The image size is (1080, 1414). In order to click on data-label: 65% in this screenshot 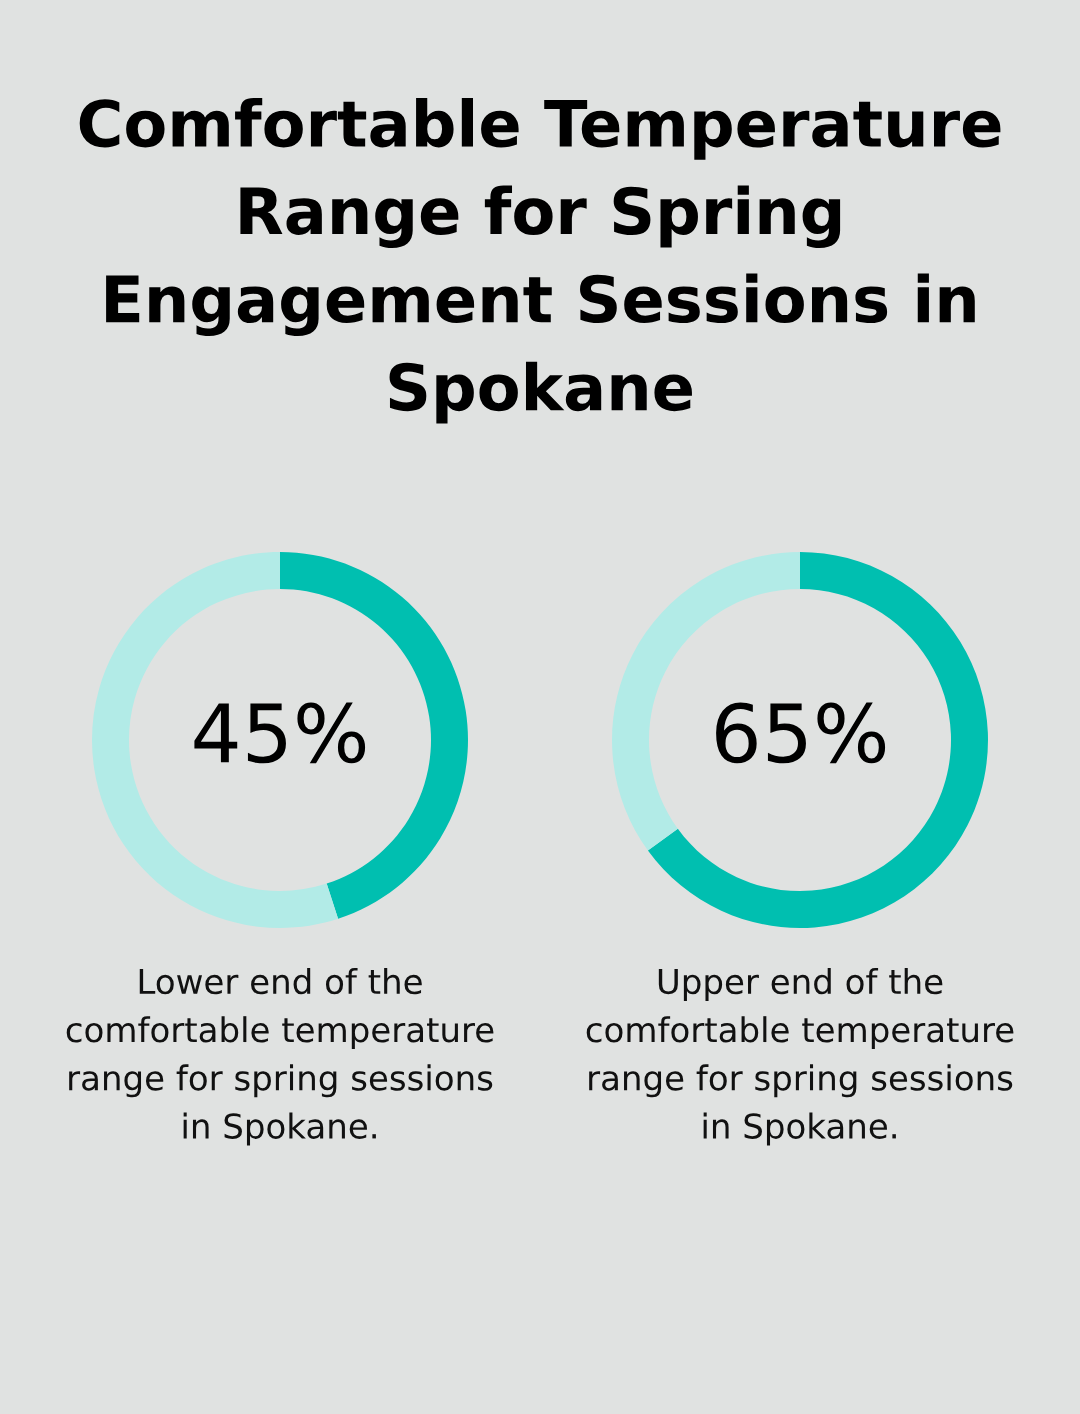, I will do `click(801, 733)`.